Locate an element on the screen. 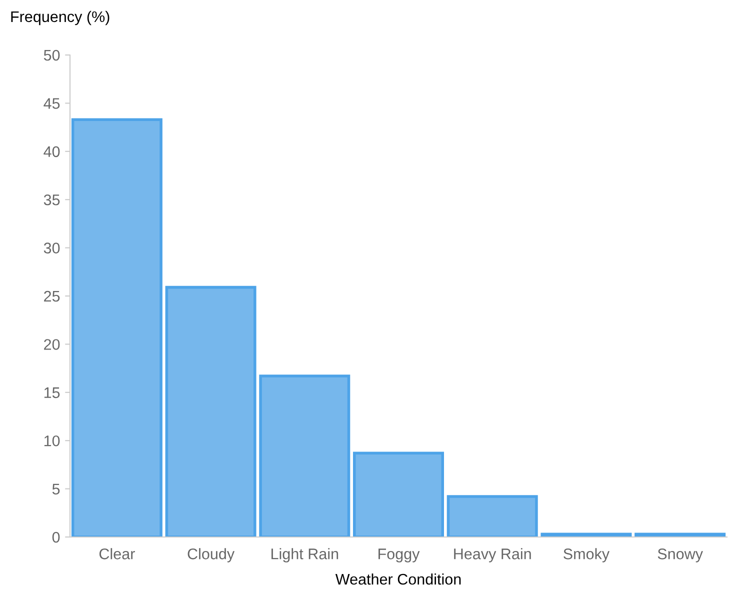 Image resolution: width=730 pixels, height=598 pixels. y-tick-label: 20 is located at coordinates (52, 344).